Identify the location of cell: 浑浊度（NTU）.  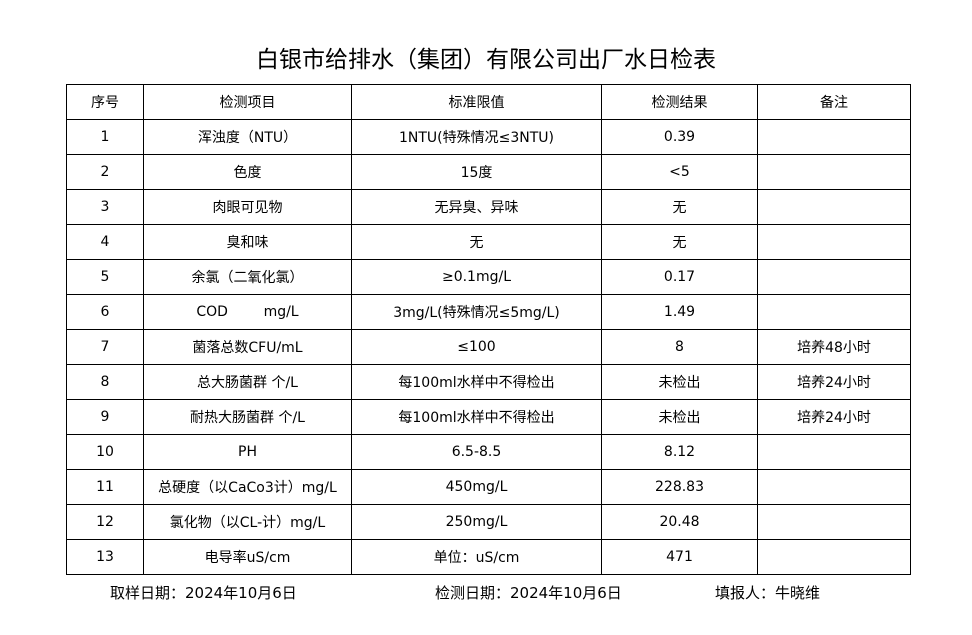
(247, 137).